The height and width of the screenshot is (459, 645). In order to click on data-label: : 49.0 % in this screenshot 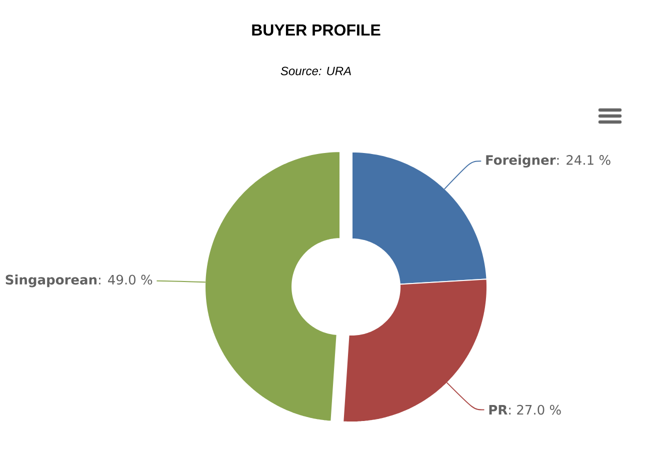, I will do `click(125, 279)`.